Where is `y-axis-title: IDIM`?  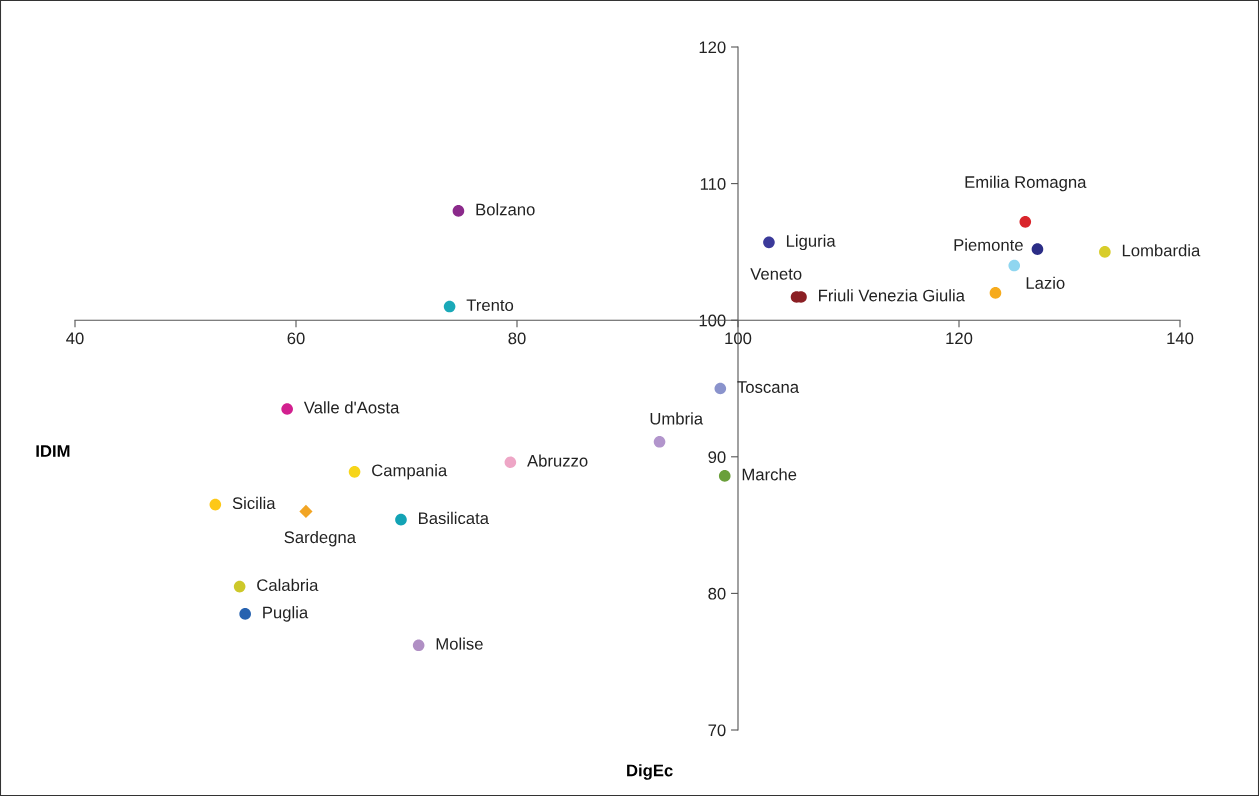
y-axis-title: IDIM is located at coordinates (53, 451).